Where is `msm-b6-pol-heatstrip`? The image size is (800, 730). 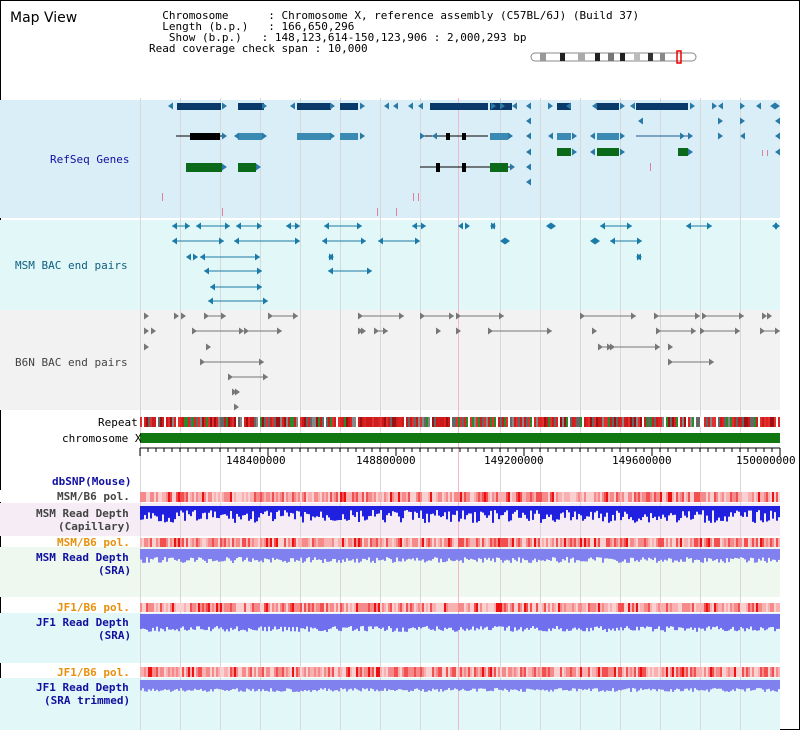 msm-b6-pol-heatstrip is located at coordinates (460, 497).